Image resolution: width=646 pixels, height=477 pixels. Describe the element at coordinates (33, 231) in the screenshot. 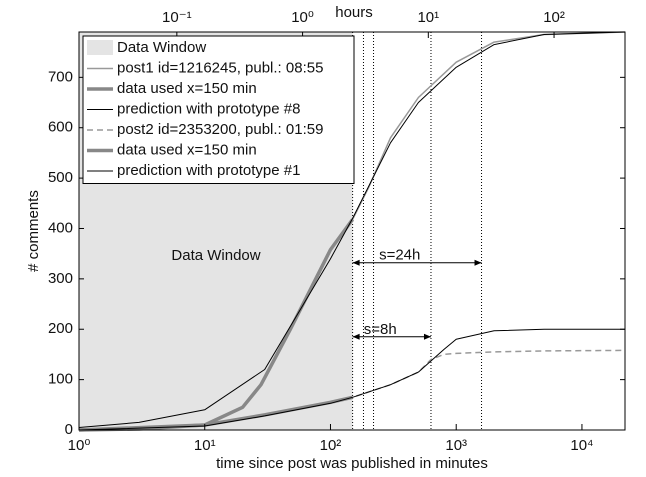

I see `y-axis-label: # comments` at that location.